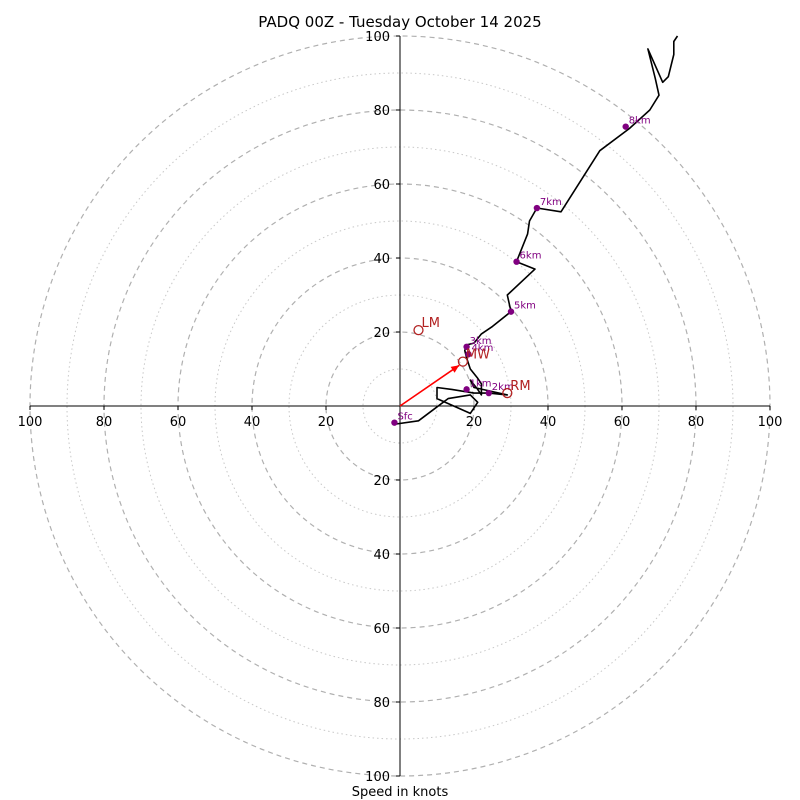 Image resolution: width=800 pixels, height=800 pixels. Describe the element at coordinates (482, 348) in the screenshot. I see `height-marker-label: 4km` at that location.